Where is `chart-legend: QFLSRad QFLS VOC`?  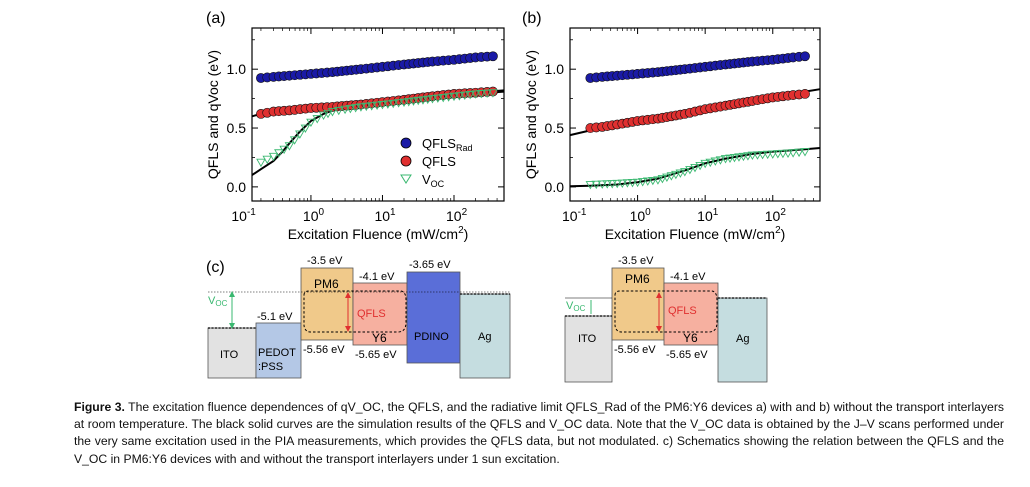
chart-legend: QFLSRad QFLS VOC is located at coordinates (436, 162).